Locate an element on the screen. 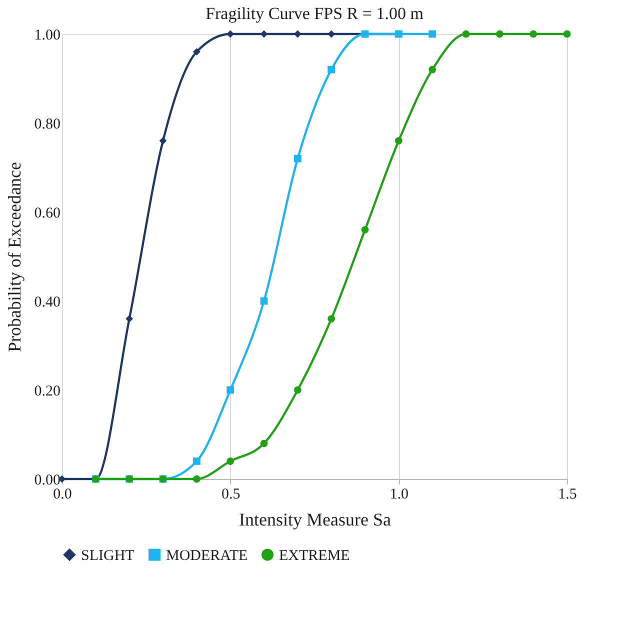 The height and width of the screenshot is (623, 635). legend-label: MODERATE is located at coordinates (207, 556).